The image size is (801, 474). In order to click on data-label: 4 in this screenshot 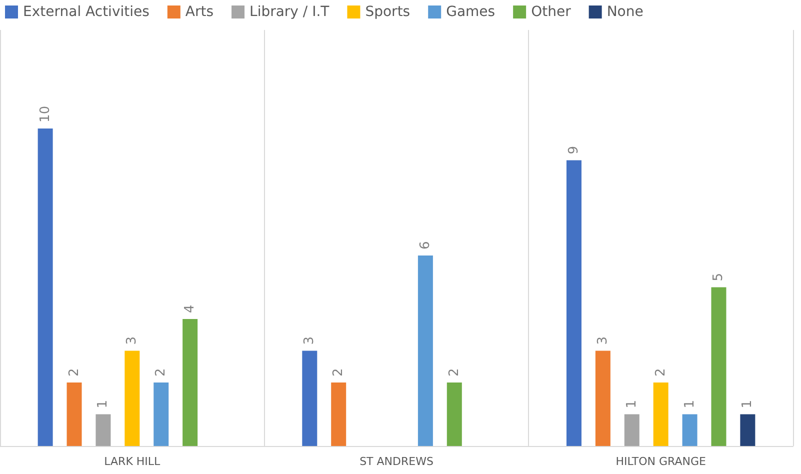, I will do `click(190, 308)`.